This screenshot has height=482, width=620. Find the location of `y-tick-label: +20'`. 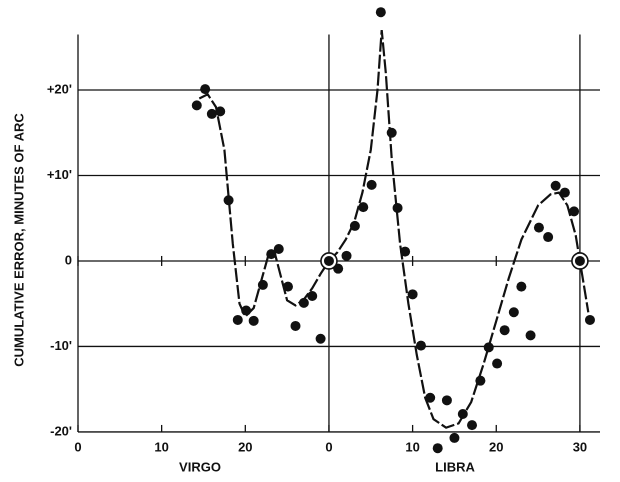

y-tick-label: +20' is located at coordinates (59, 88).